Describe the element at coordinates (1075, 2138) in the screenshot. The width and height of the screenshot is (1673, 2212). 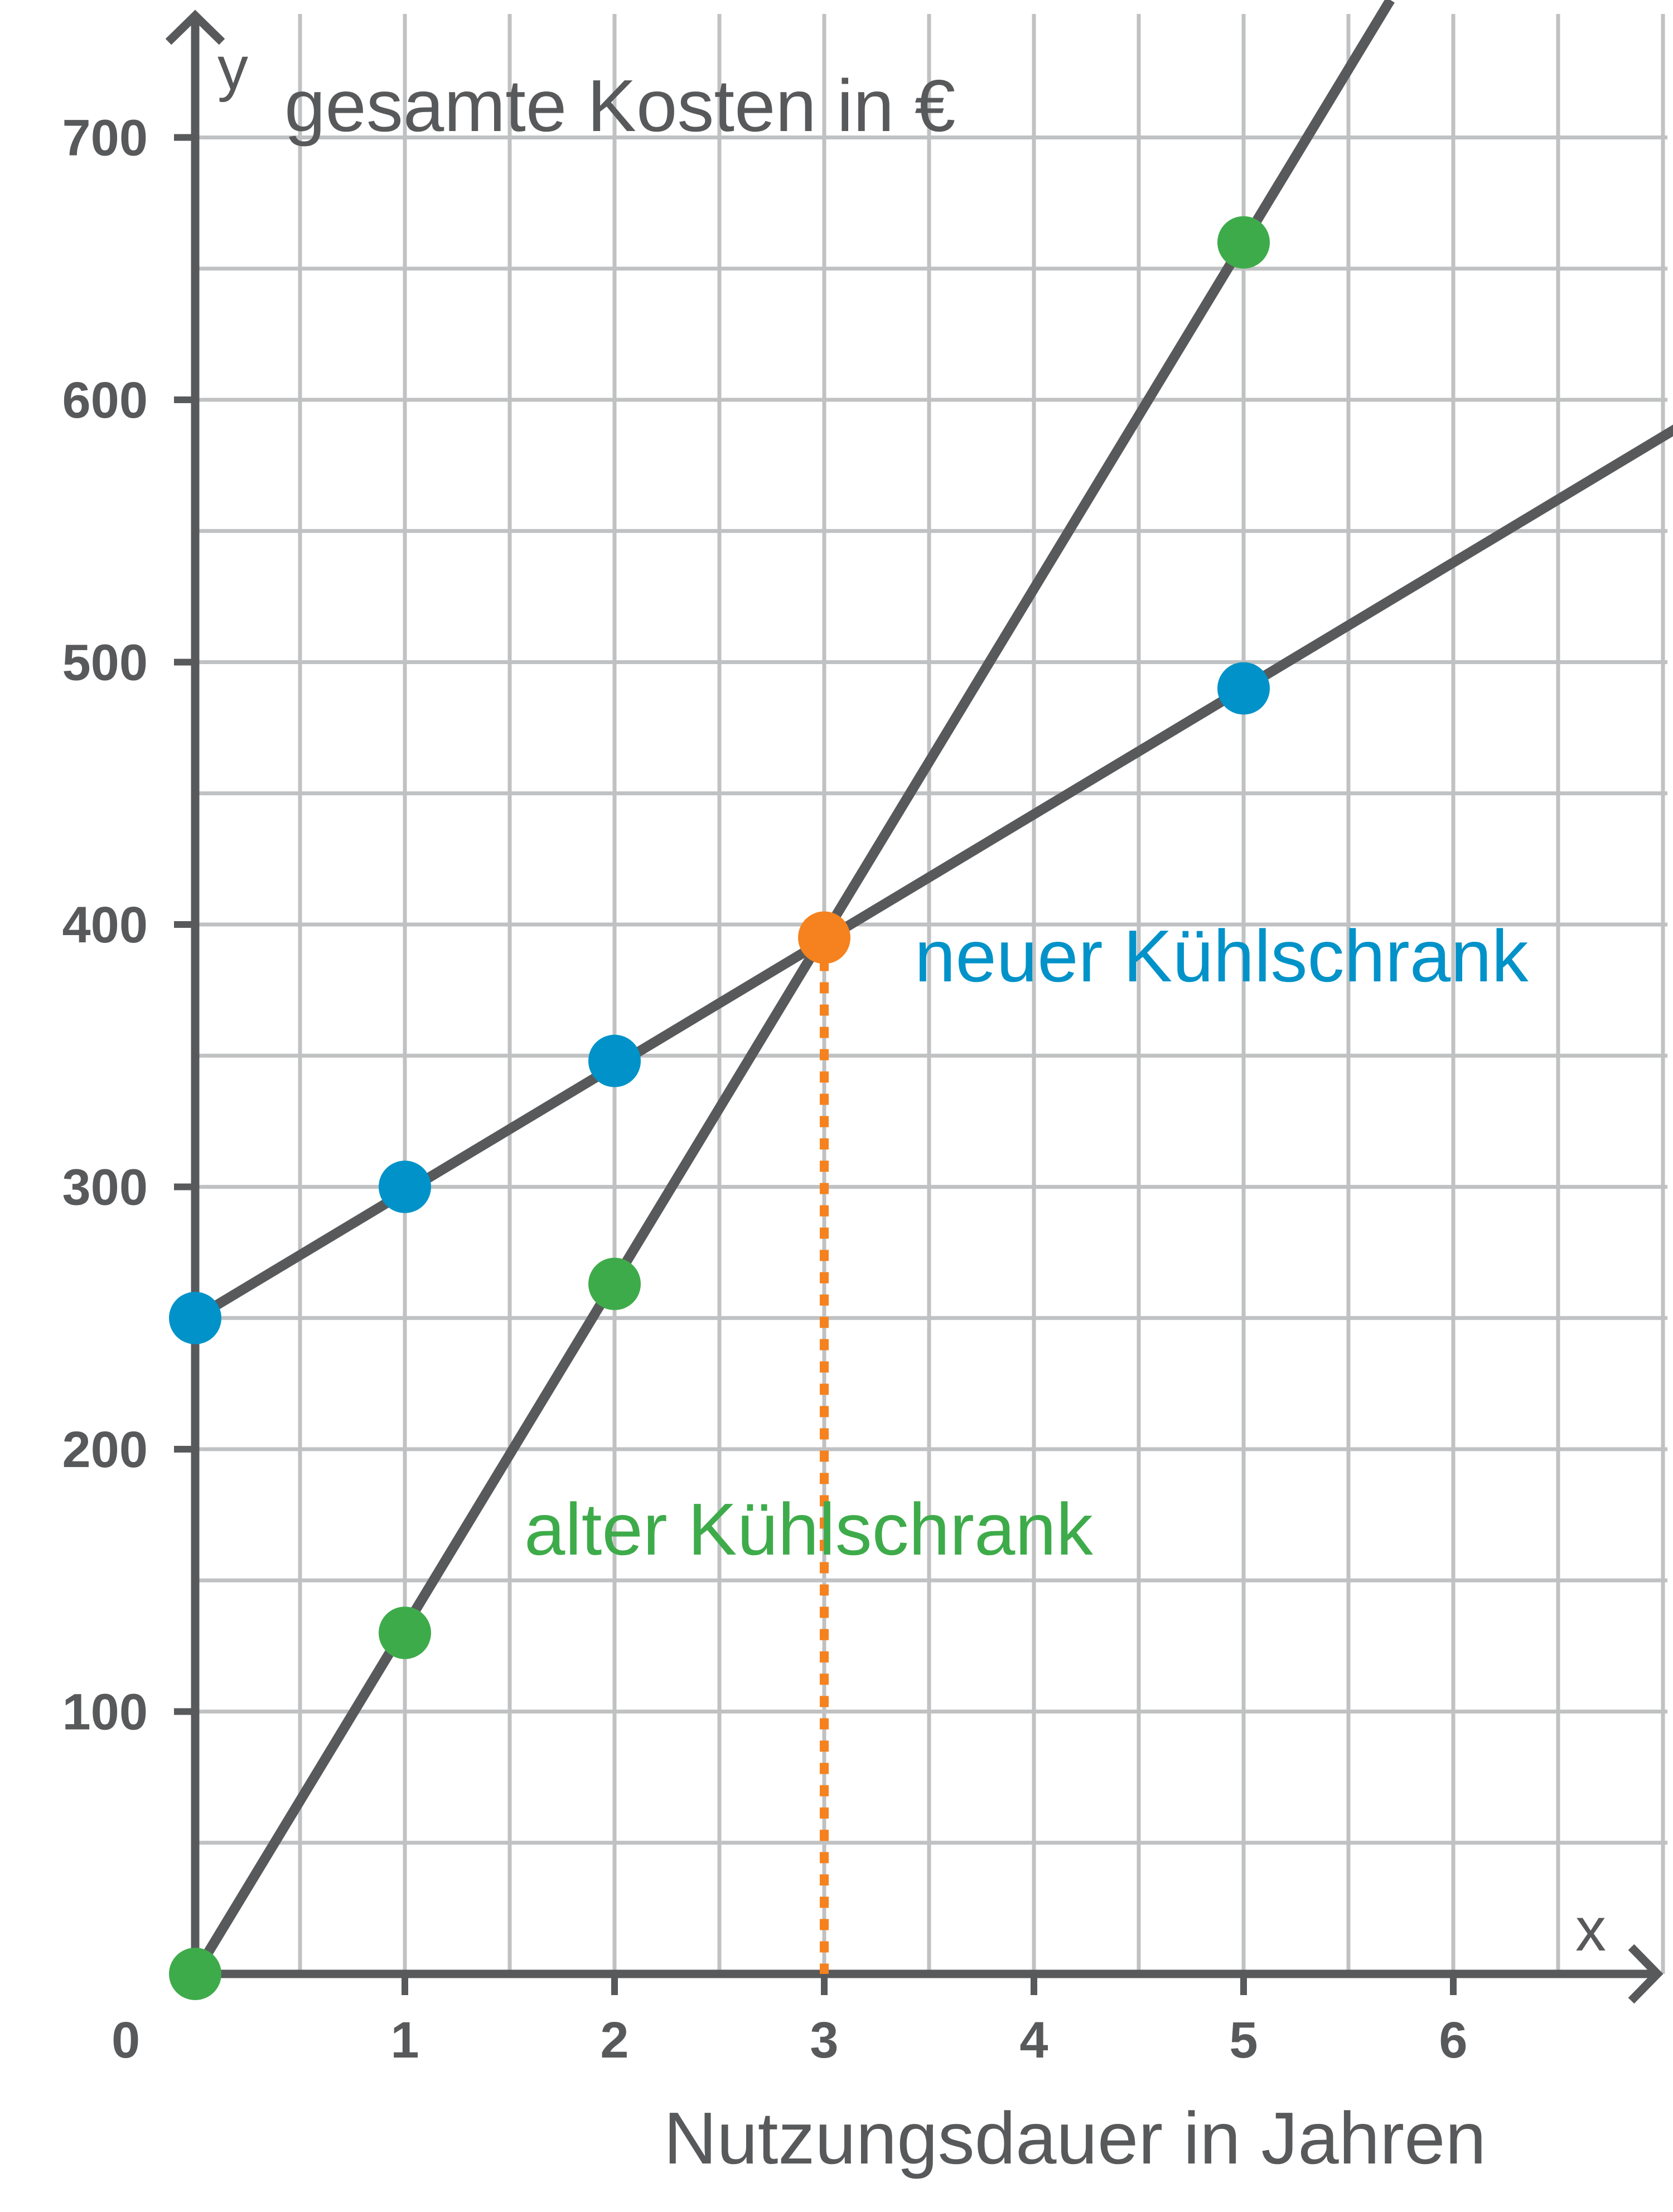
I see `x-axis-title: Nutzungsdauer in Jahren` at that location.